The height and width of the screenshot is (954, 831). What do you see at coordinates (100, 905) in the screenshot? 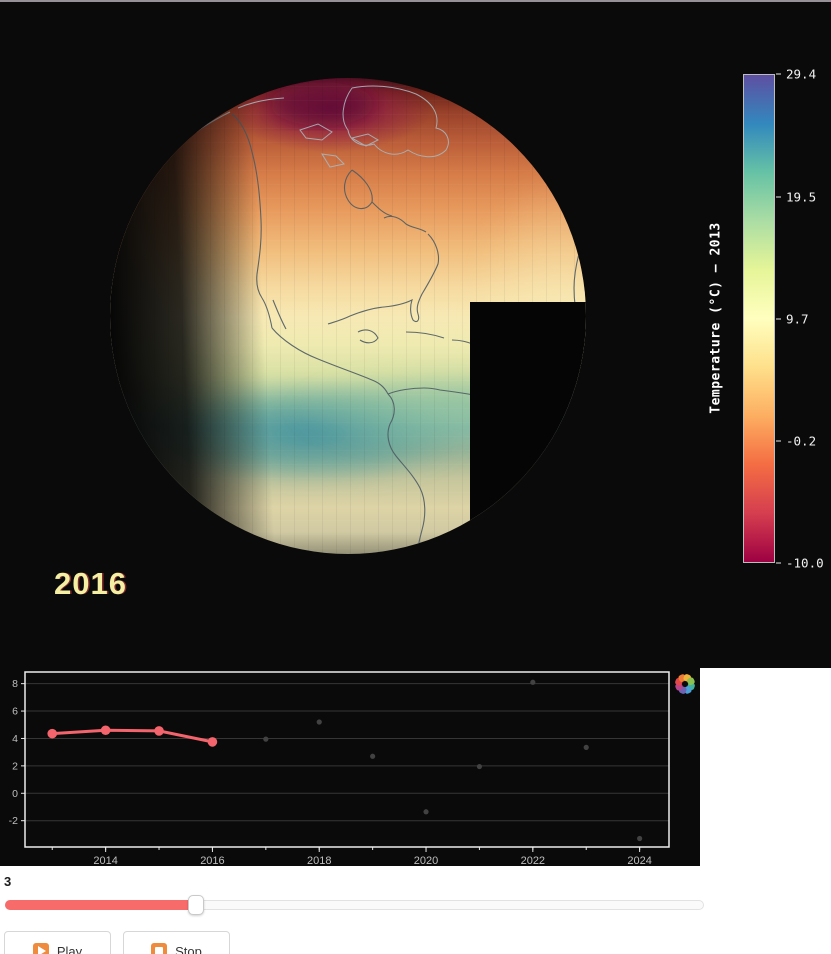
I see `slider-fill` at bounding box center [100, 905].